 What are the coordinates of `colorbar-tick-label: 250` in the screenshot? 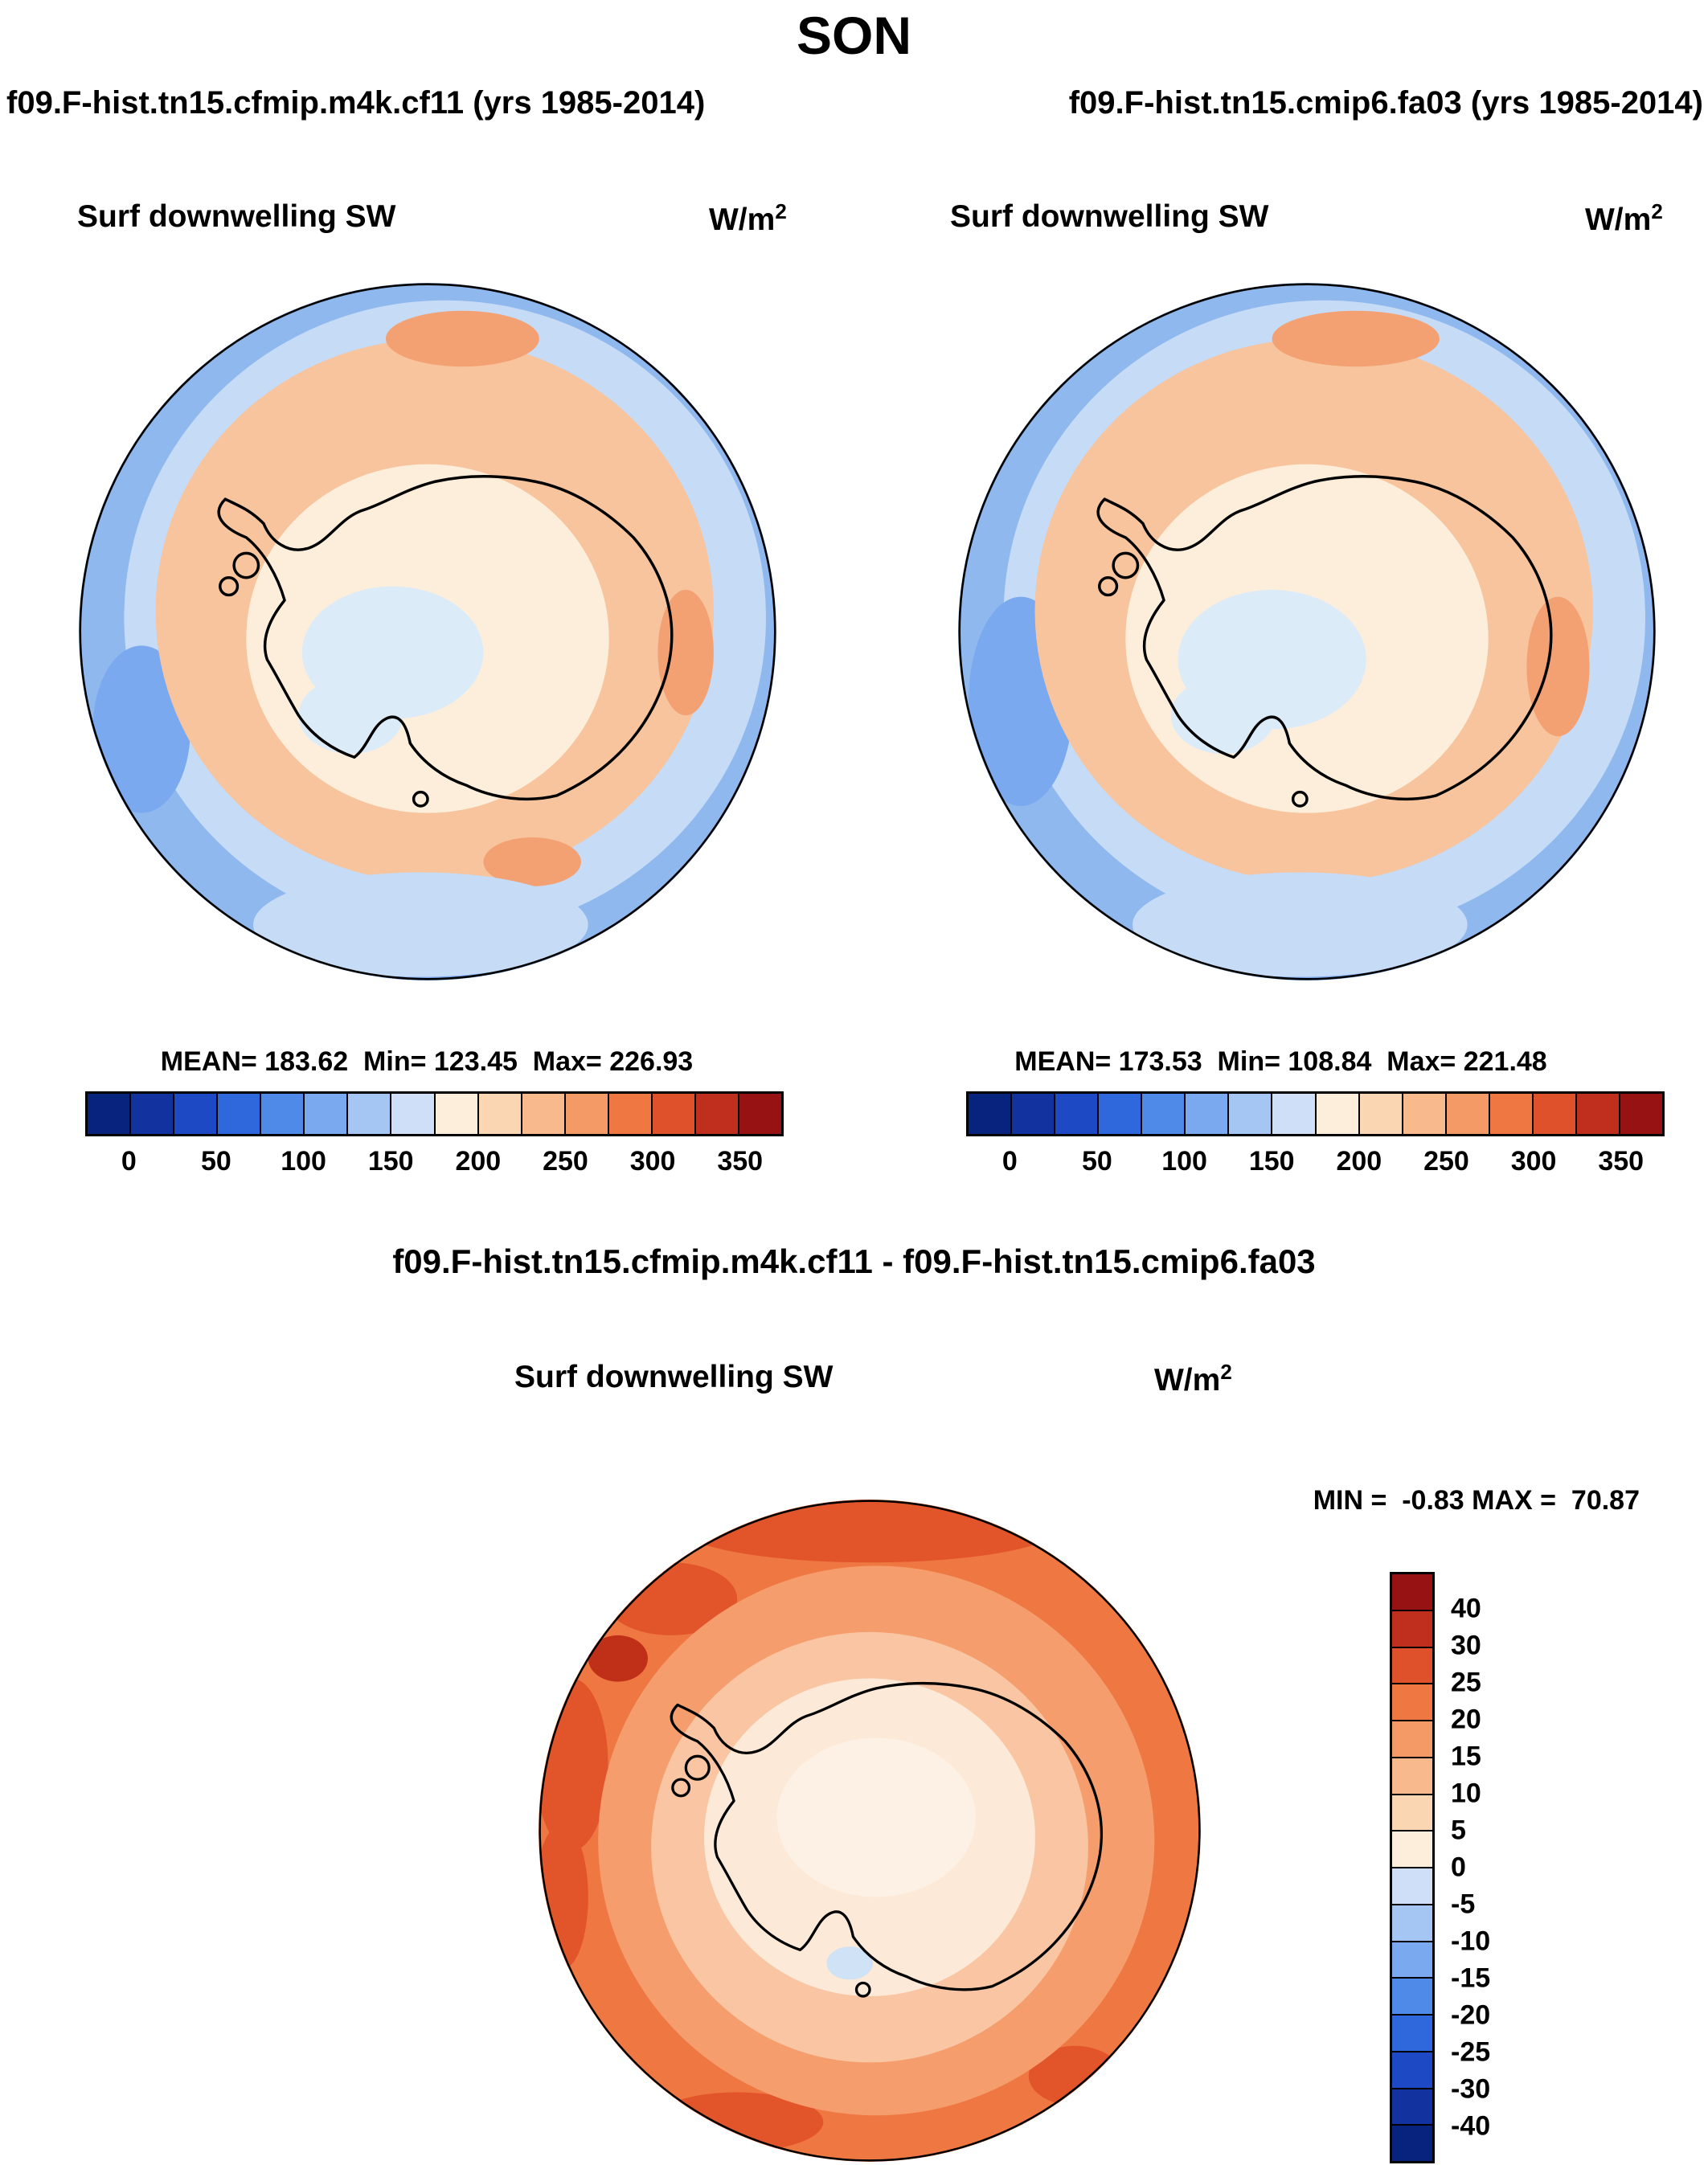 It's located at (1446, 1161).